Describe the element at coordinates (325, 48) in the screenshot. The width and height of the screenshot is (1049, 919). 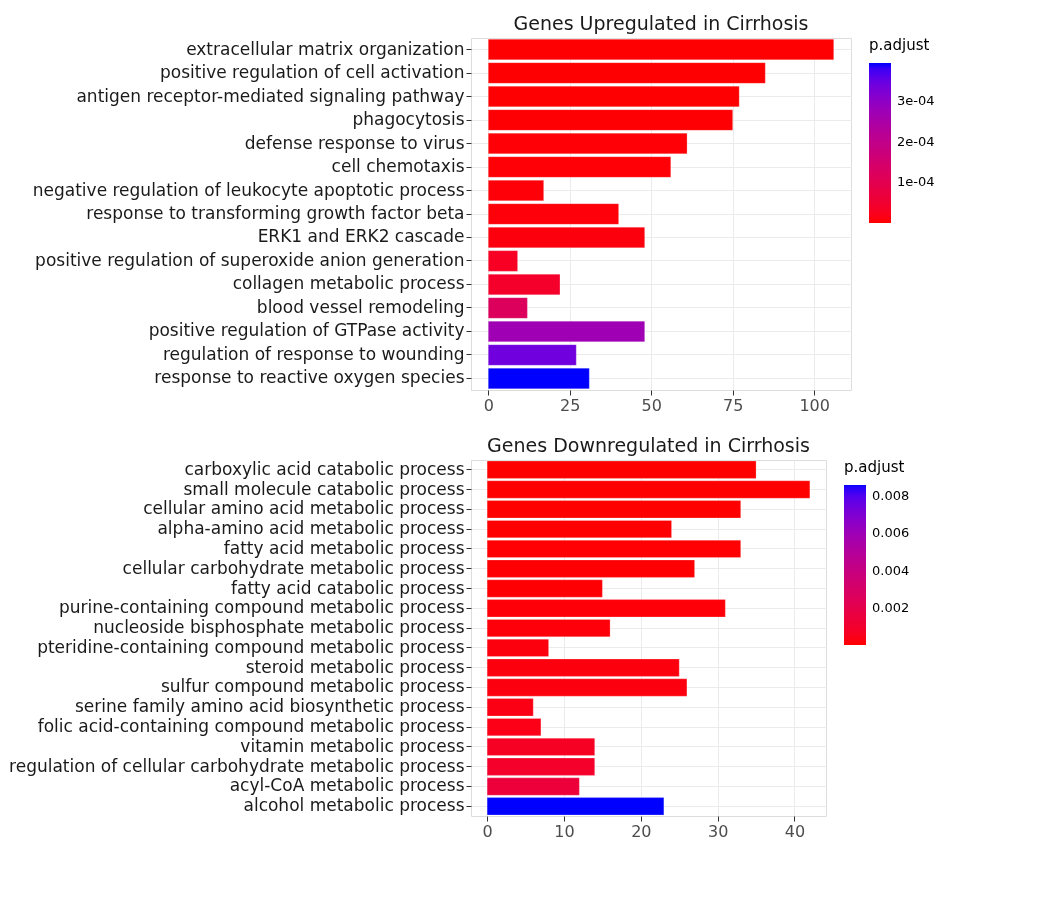
I see `y-tick-label: extracellular matrix organization` at that location.